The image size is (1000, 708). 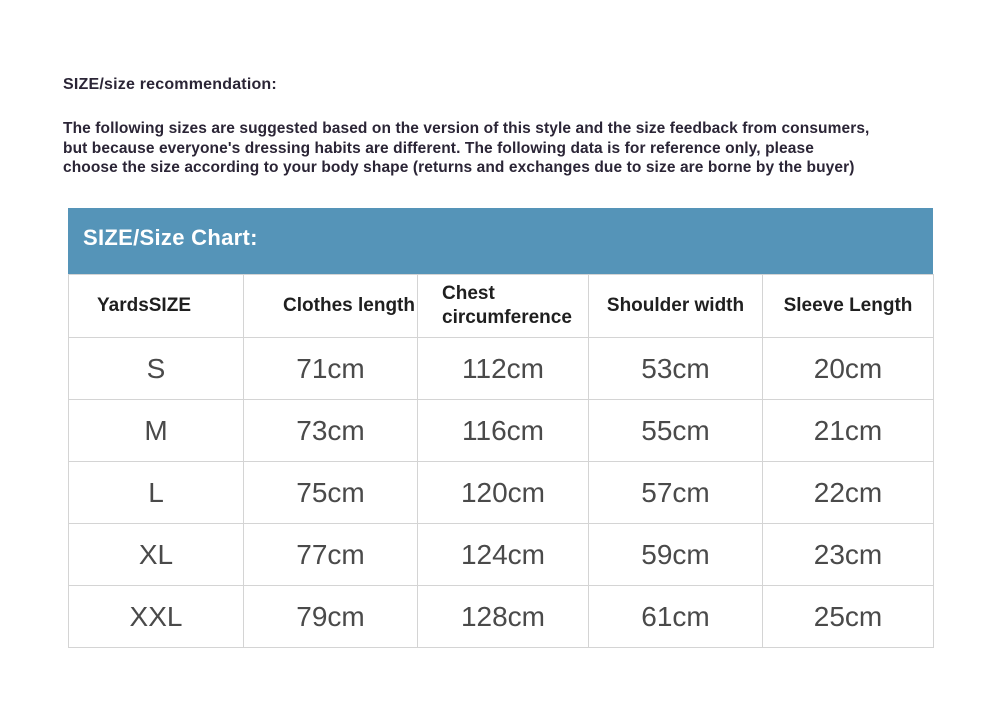 I want to click on chest-value: 116cm, so click(x=503, y=430).